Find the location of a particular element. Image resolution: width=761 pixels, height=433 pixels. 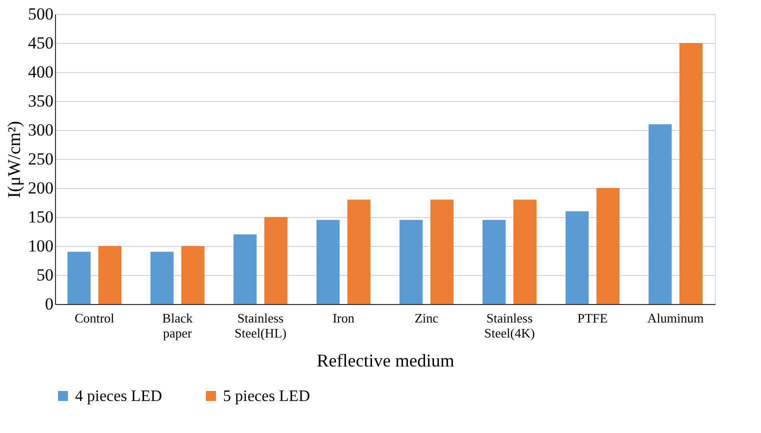

x-tick-label: Control is located at coordinates (94, 318).